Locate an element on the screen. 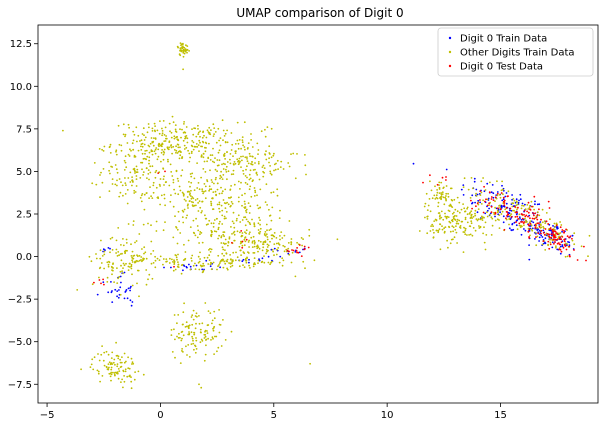  x-tick-label: 15 is located at coordinates (500, 415).